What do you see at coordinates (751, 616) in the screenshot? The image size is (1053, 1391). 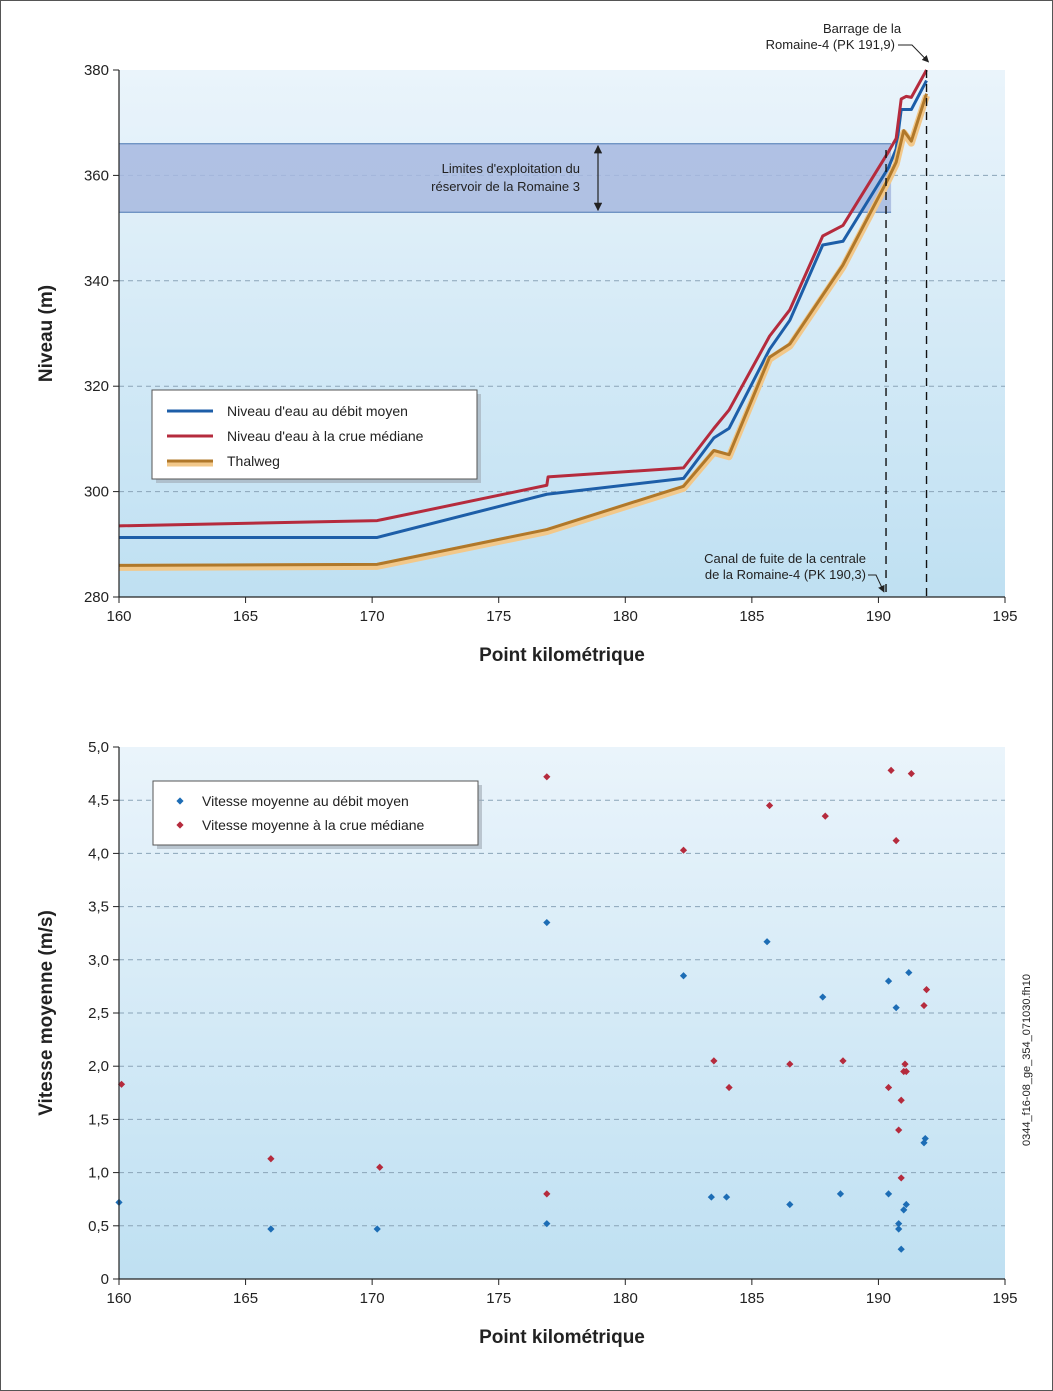 I see `level-chart-x-tick-label: 185` at bounding box center [751, 616].